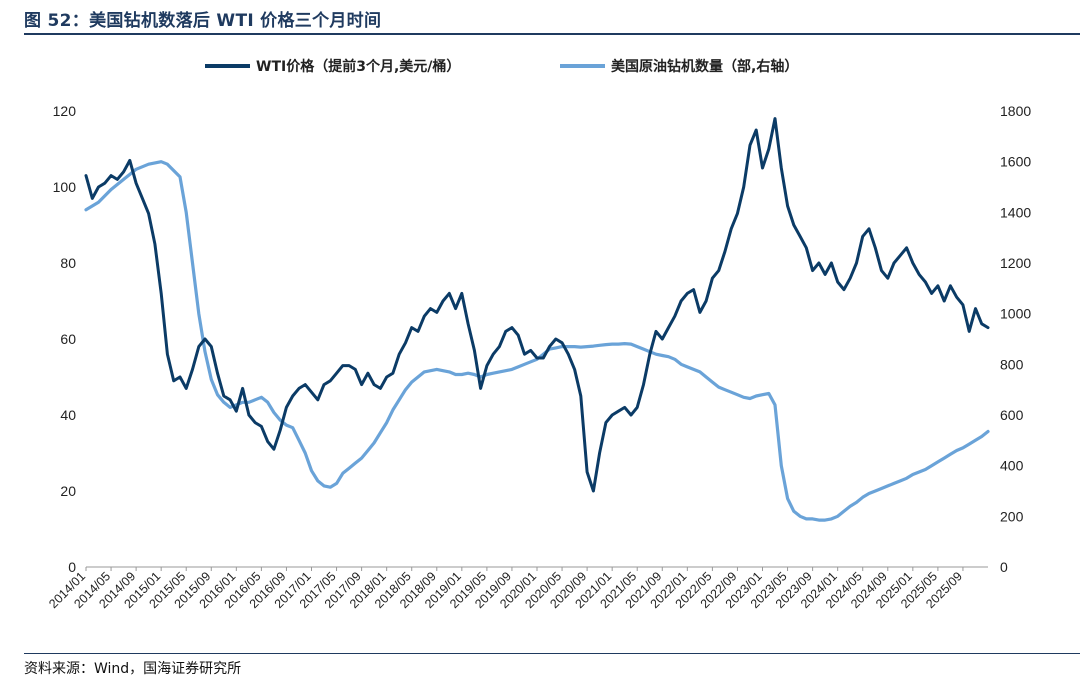 This screenshot has height=683, width=1080. What do you see at coordinates (203, 21) in the screenshot?
I see `chart-title: 图 52：美国钻机数落后 WTI 价格三个月时间` at bounding box center [203, 21].